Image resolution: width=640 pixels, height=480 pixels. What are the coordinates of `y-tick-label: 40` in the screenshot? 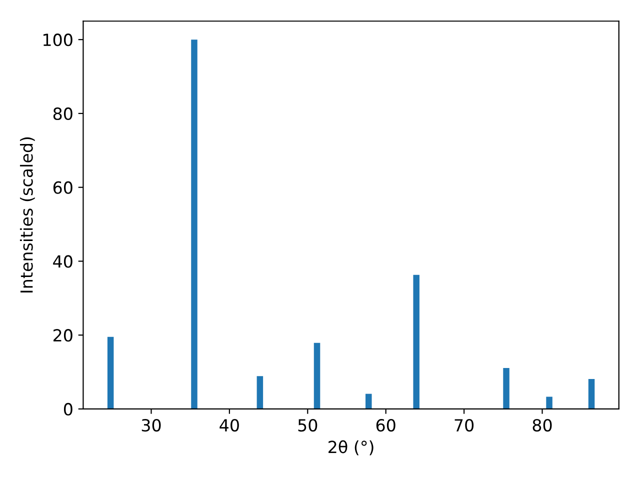 It's located at (62, 261).